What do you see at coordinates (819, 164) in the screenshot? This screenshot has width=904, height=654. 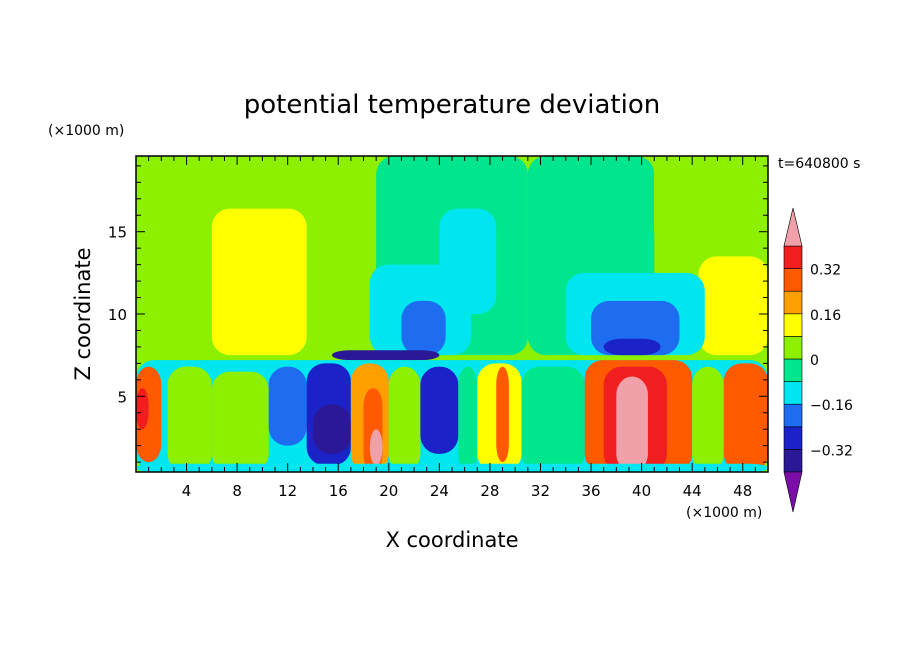 I see `time-label: t=640800 s` at bounding box center [819, 164].